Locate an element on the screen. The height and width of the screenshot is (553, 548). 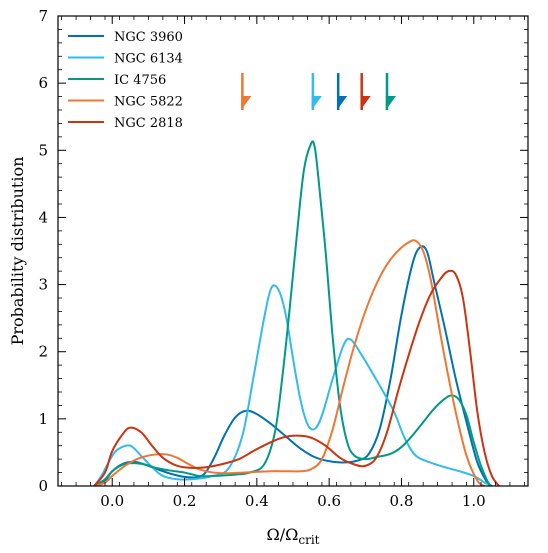
x-axis-label-main: Ω/Ω is located at coordinates (282, 534).